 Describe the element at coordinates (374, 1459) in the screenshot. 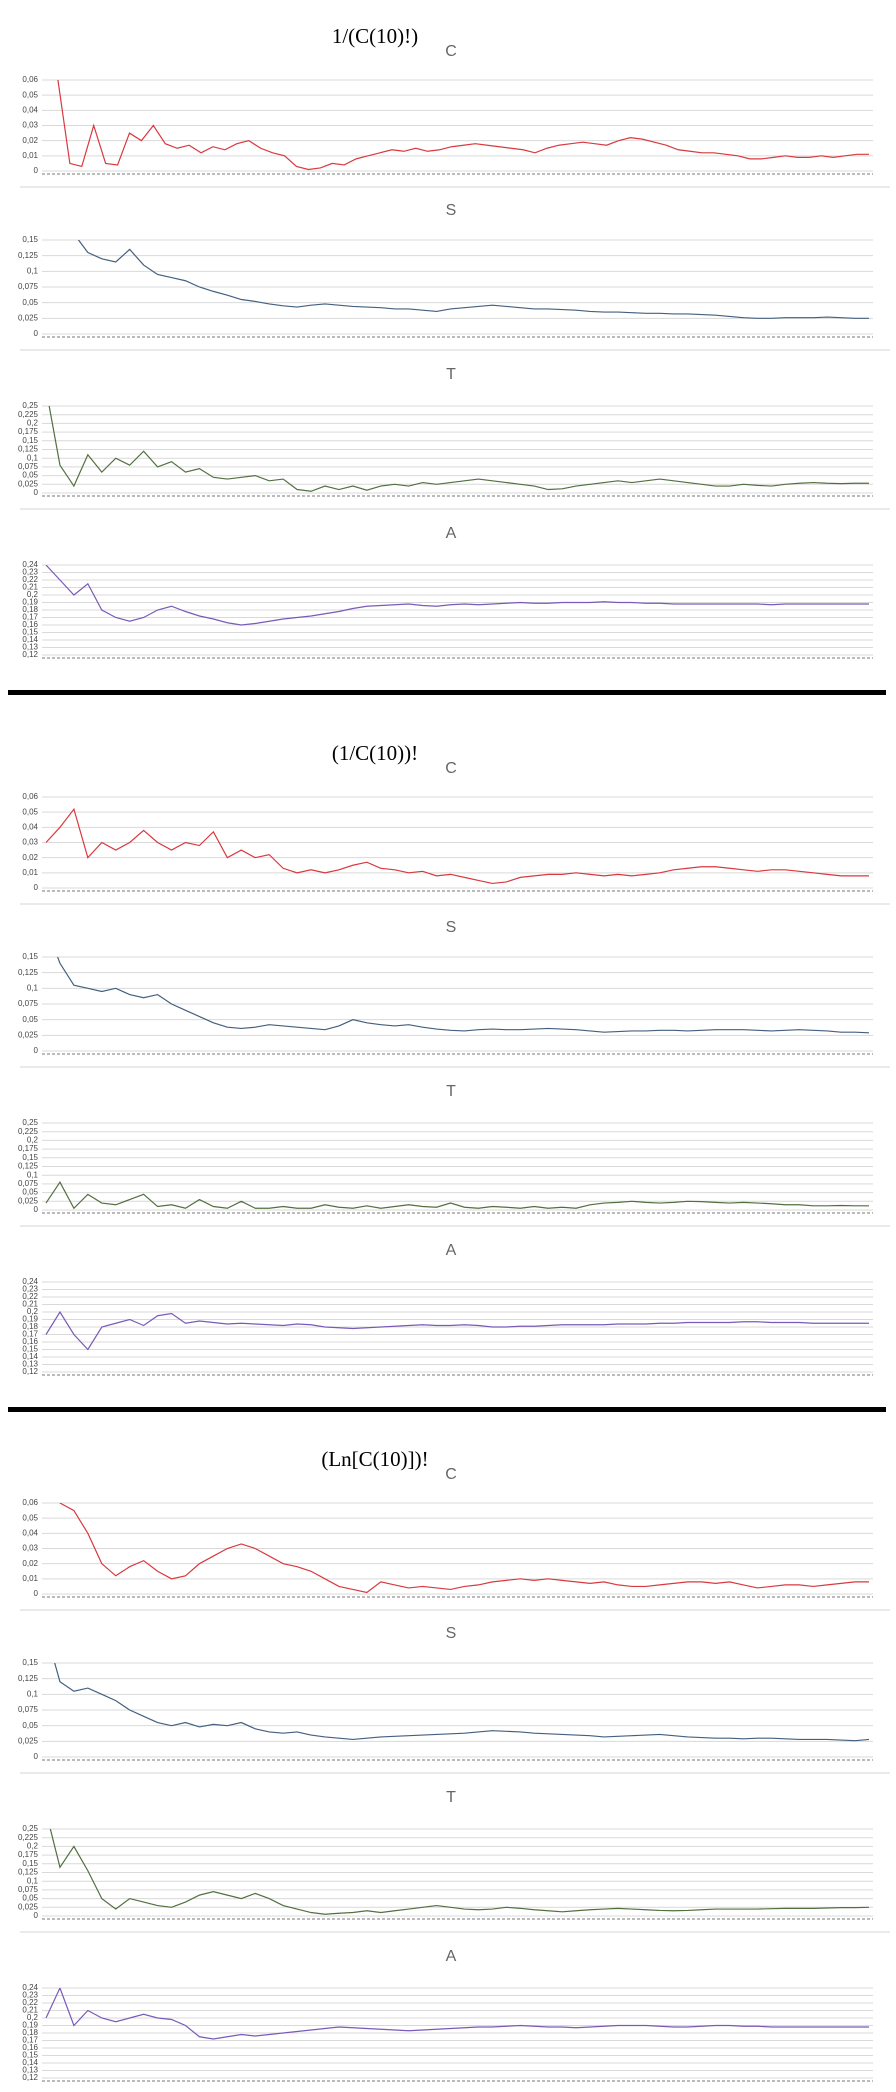

I see `group-title: (Ln[C(10)])!` at that location.